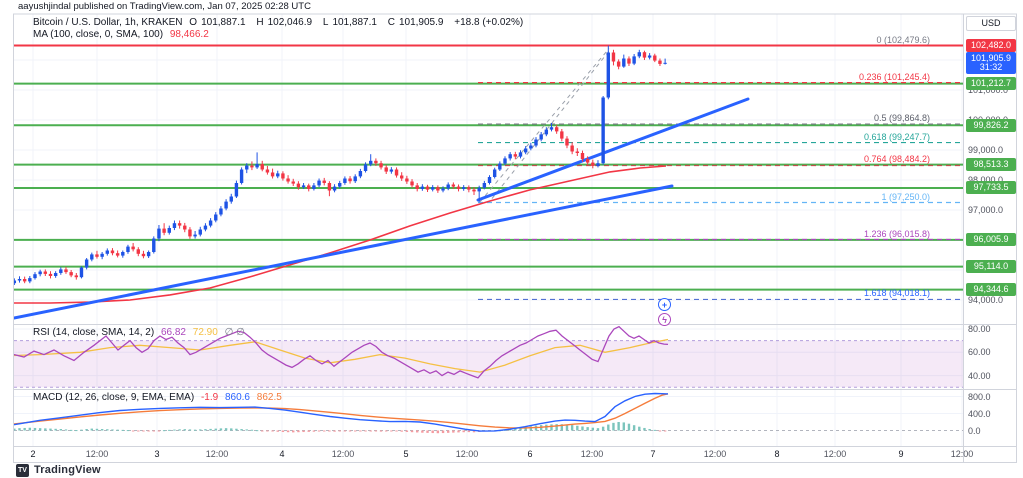  I want to click on rsi-extra-values: ∅ ∅, so click(234, 332).